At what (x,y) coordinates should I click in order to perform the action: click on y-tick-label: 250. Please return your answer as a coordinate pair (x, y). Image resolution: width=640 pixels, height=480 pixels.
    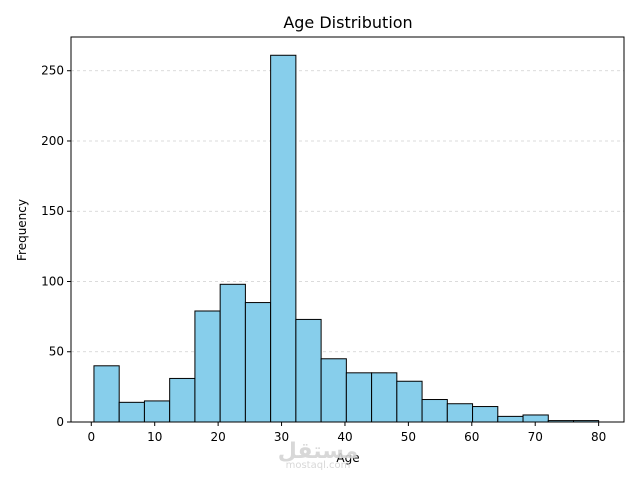
    Looking at the image, I should click on (52, 71).